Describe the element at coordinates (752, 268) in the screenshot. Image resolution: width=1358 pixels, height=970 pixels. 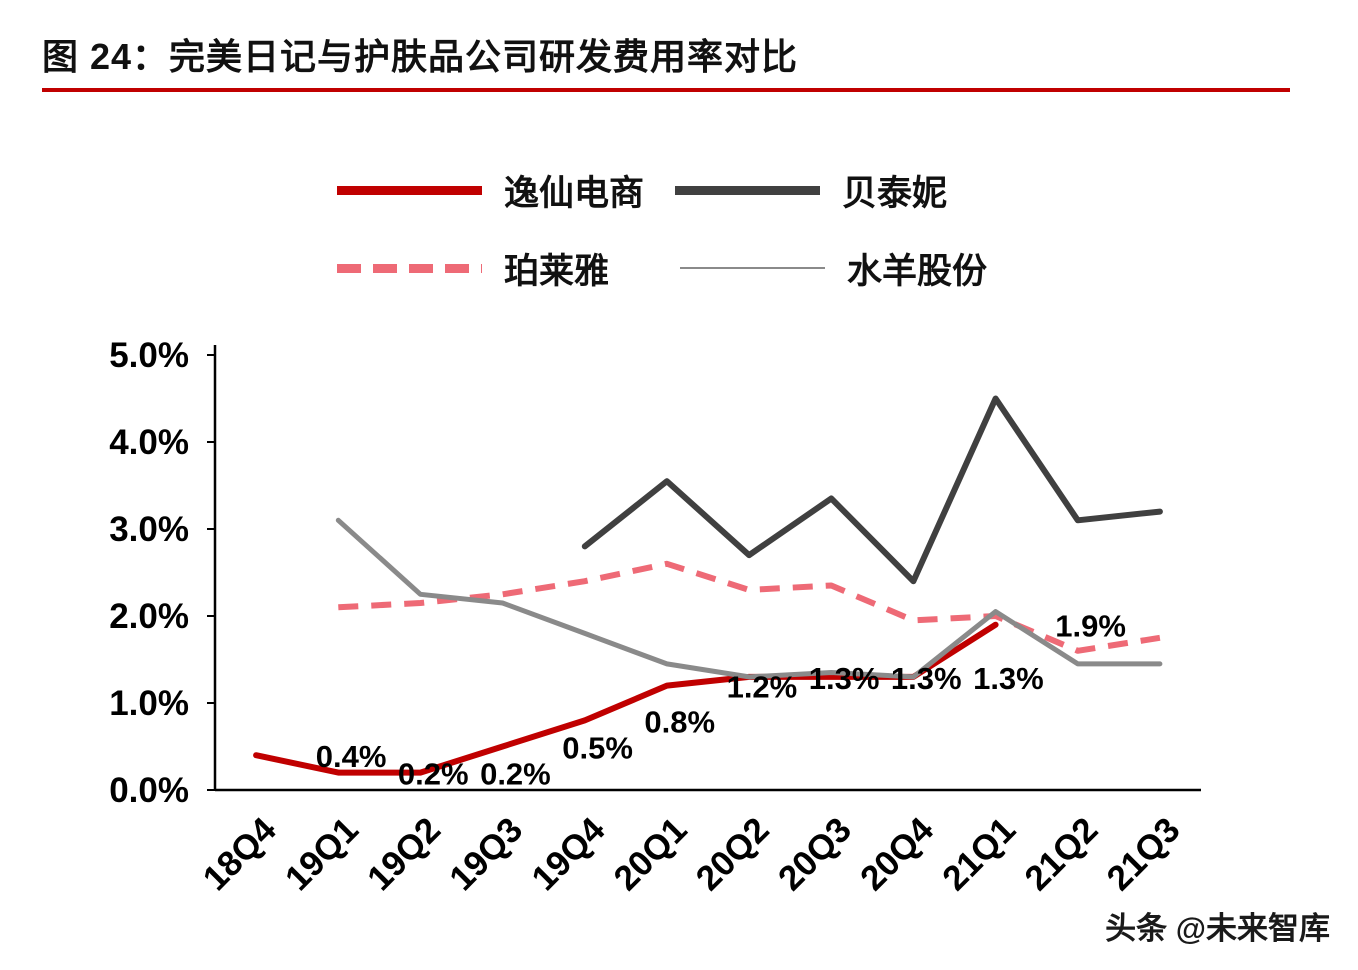
I see `legend-line-swatch-gray-thin` at that location.